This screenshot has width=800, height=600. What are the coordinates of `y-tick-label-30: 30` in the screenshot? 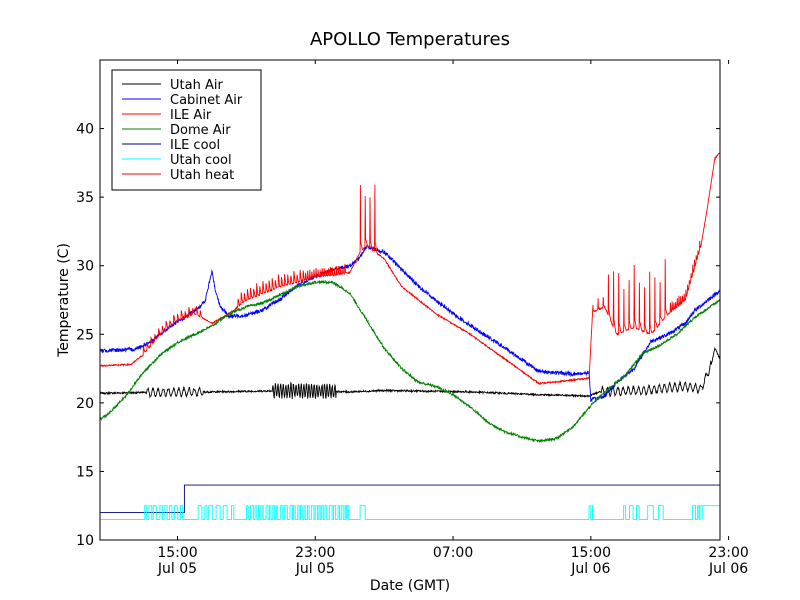 It's located at (85, 267).